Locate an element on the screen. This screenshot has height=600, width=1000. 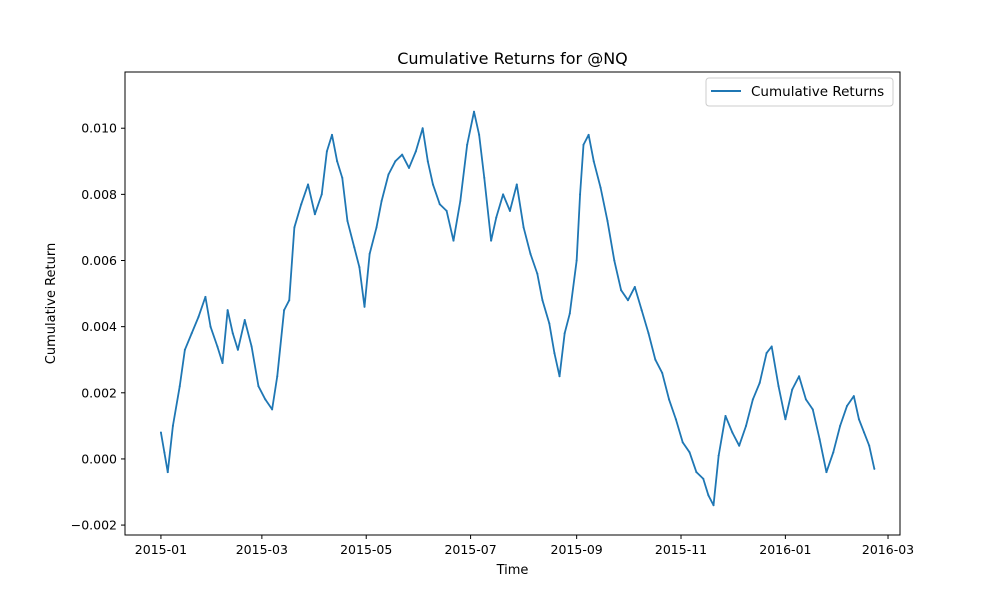
y-tick-label: 0.000 is located at coordinates (99, 458).